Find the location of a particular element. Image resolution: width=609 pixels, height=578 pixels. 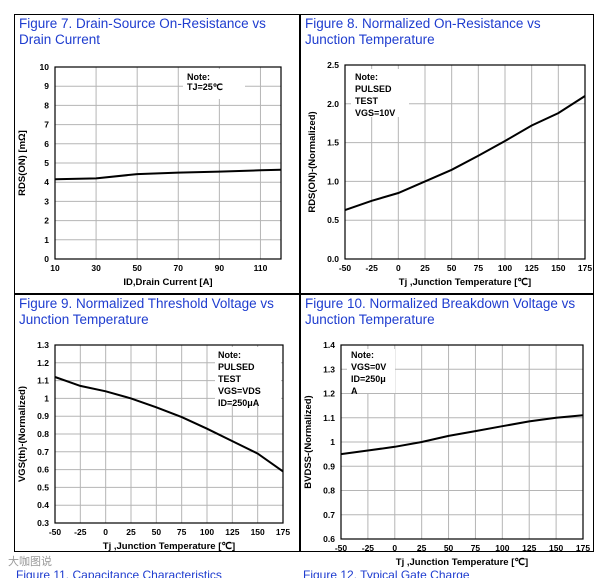

y-tick-label: 1.5 is located at coordinates (333, 143).